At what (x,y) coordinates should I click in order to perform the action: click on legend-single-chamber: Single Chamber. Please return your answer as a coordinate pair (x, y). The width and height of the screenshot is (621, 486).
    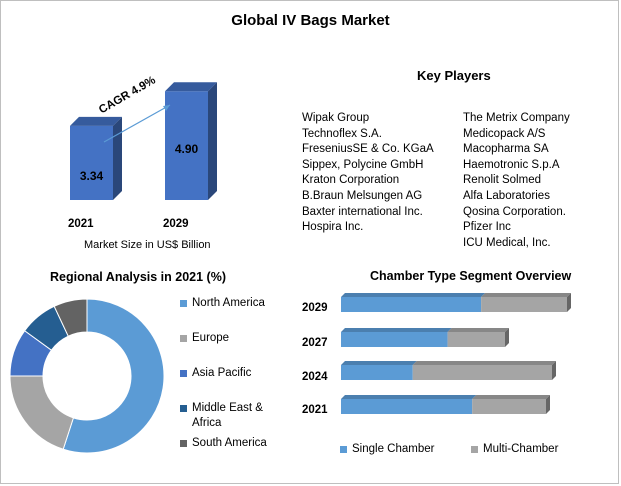
    Looking at the image, I should click on (387, 449).